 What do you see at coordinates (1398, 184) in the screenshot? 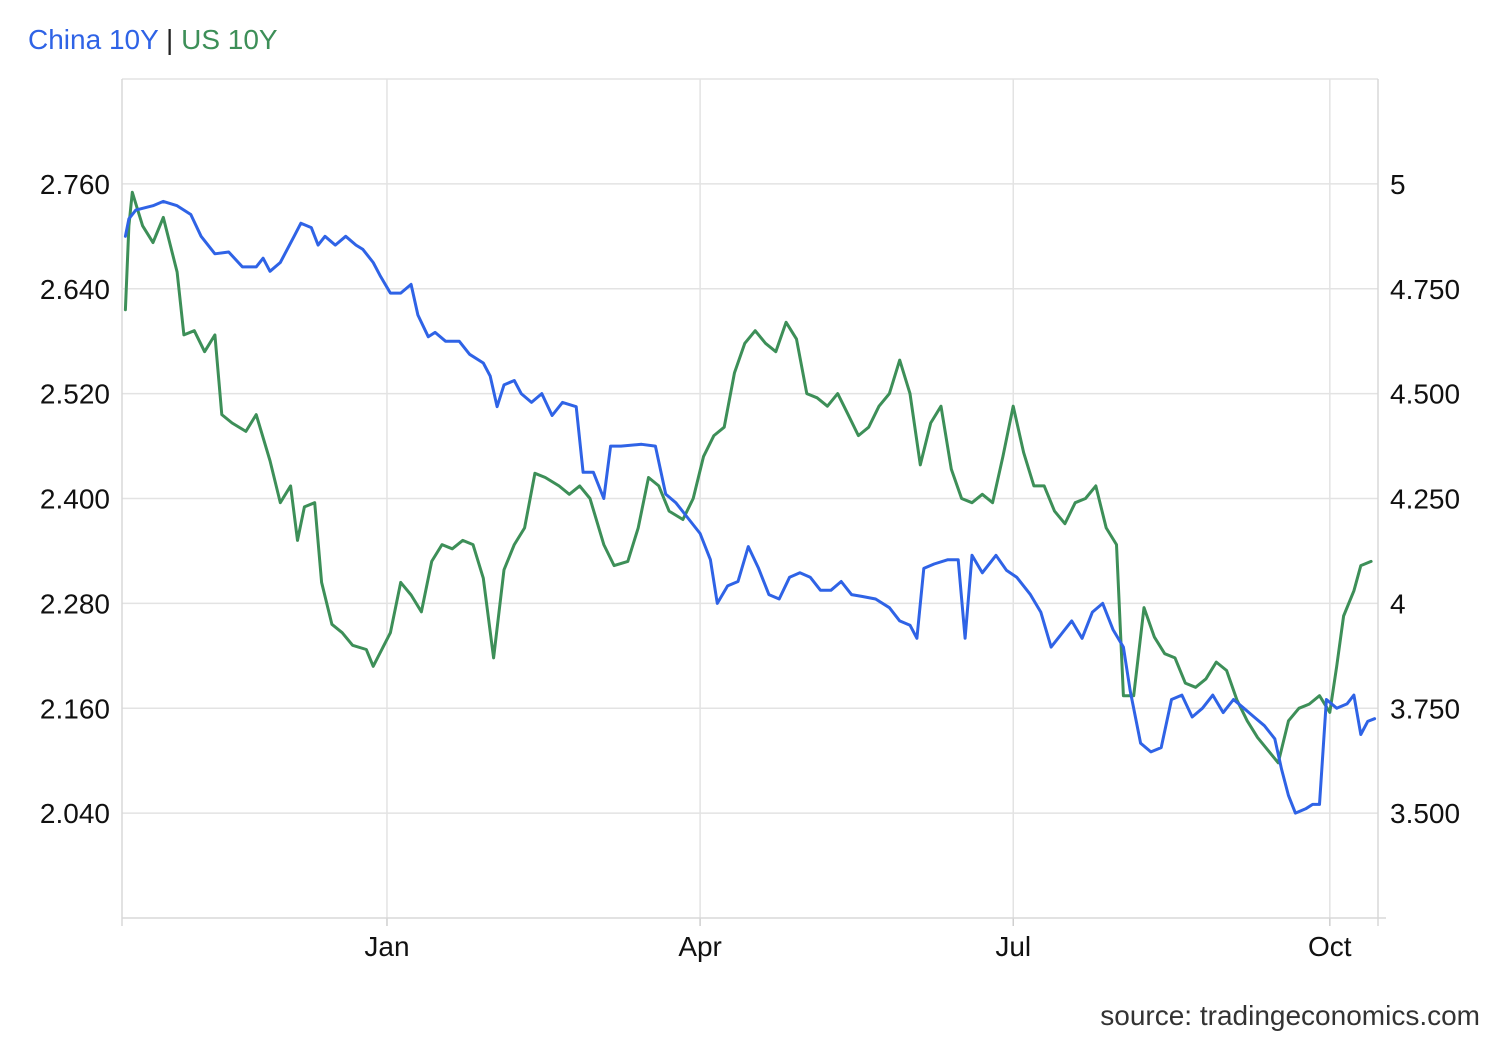
I see `y-right-tick-label: 5` at bounding box center [1398, 184].